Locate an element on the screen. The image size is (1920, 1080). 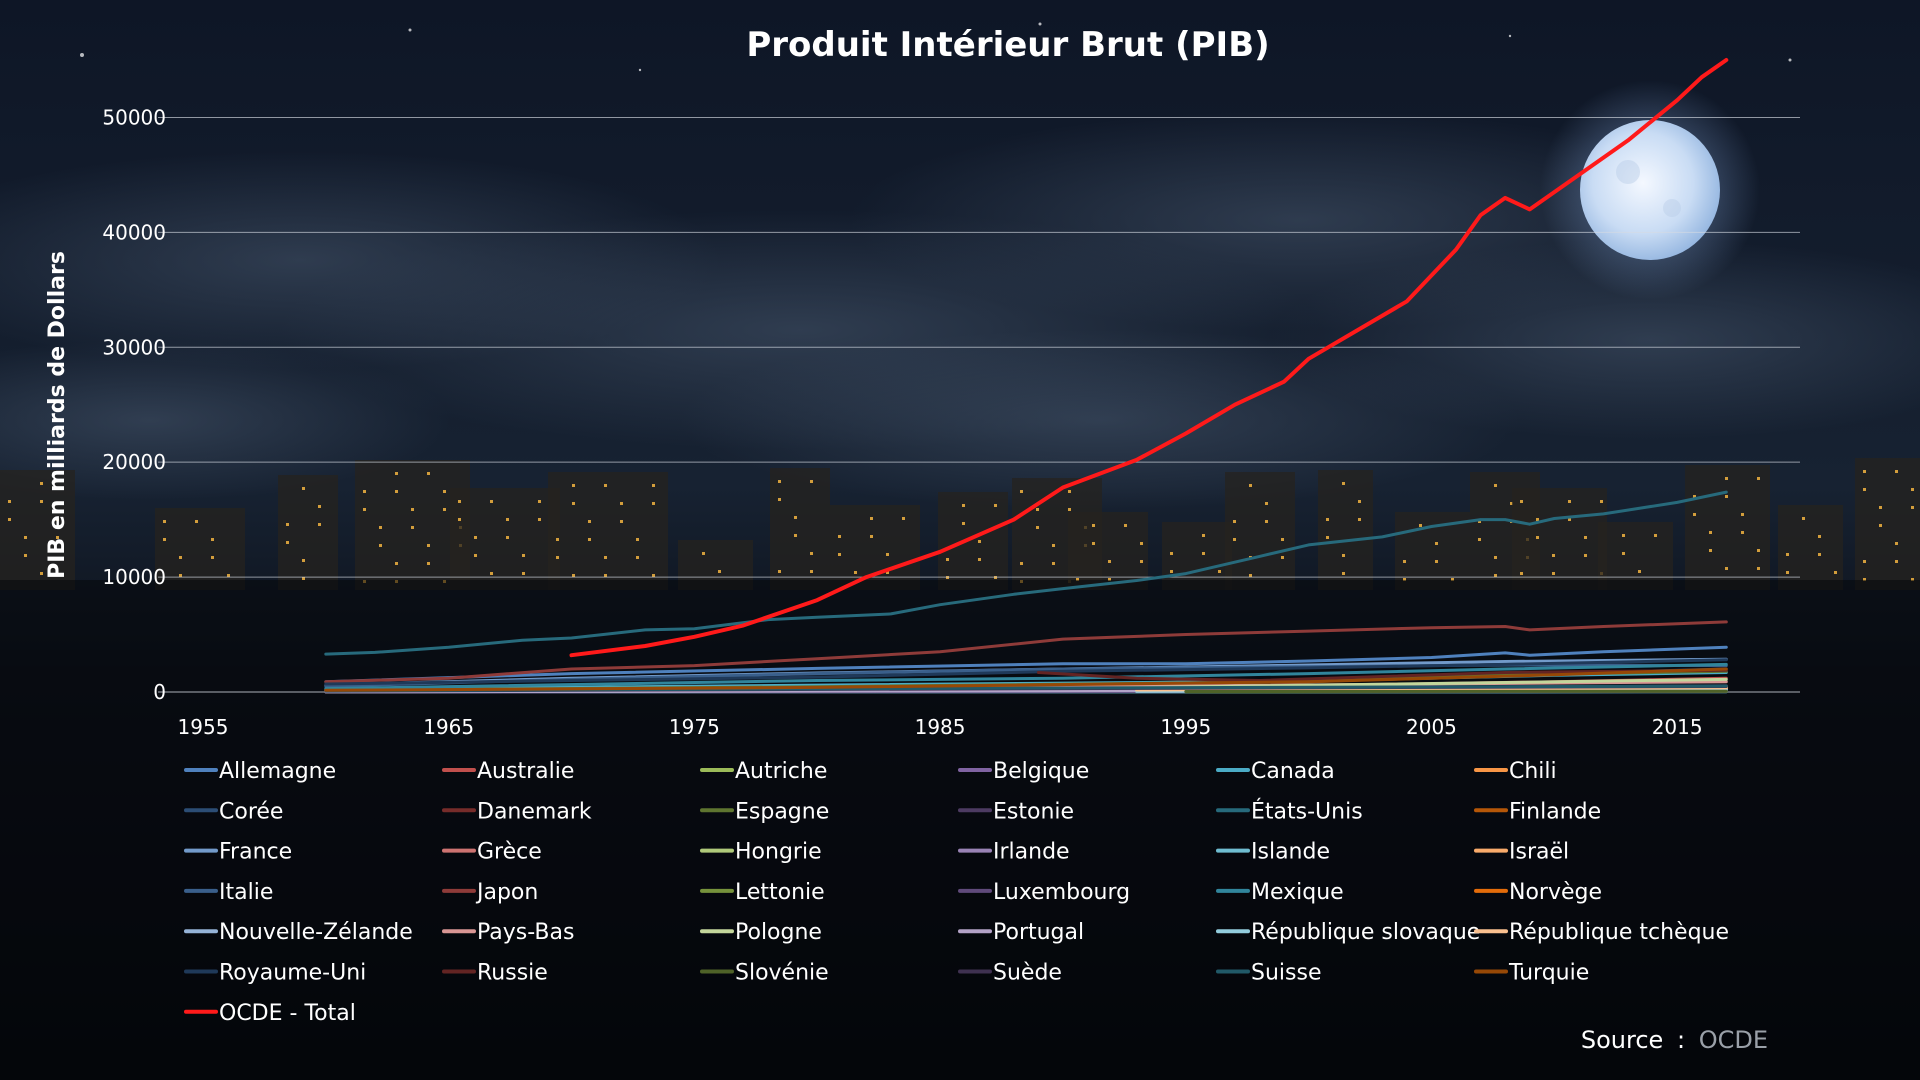
legend-item: Chili is located at coordinates (1515, 771).